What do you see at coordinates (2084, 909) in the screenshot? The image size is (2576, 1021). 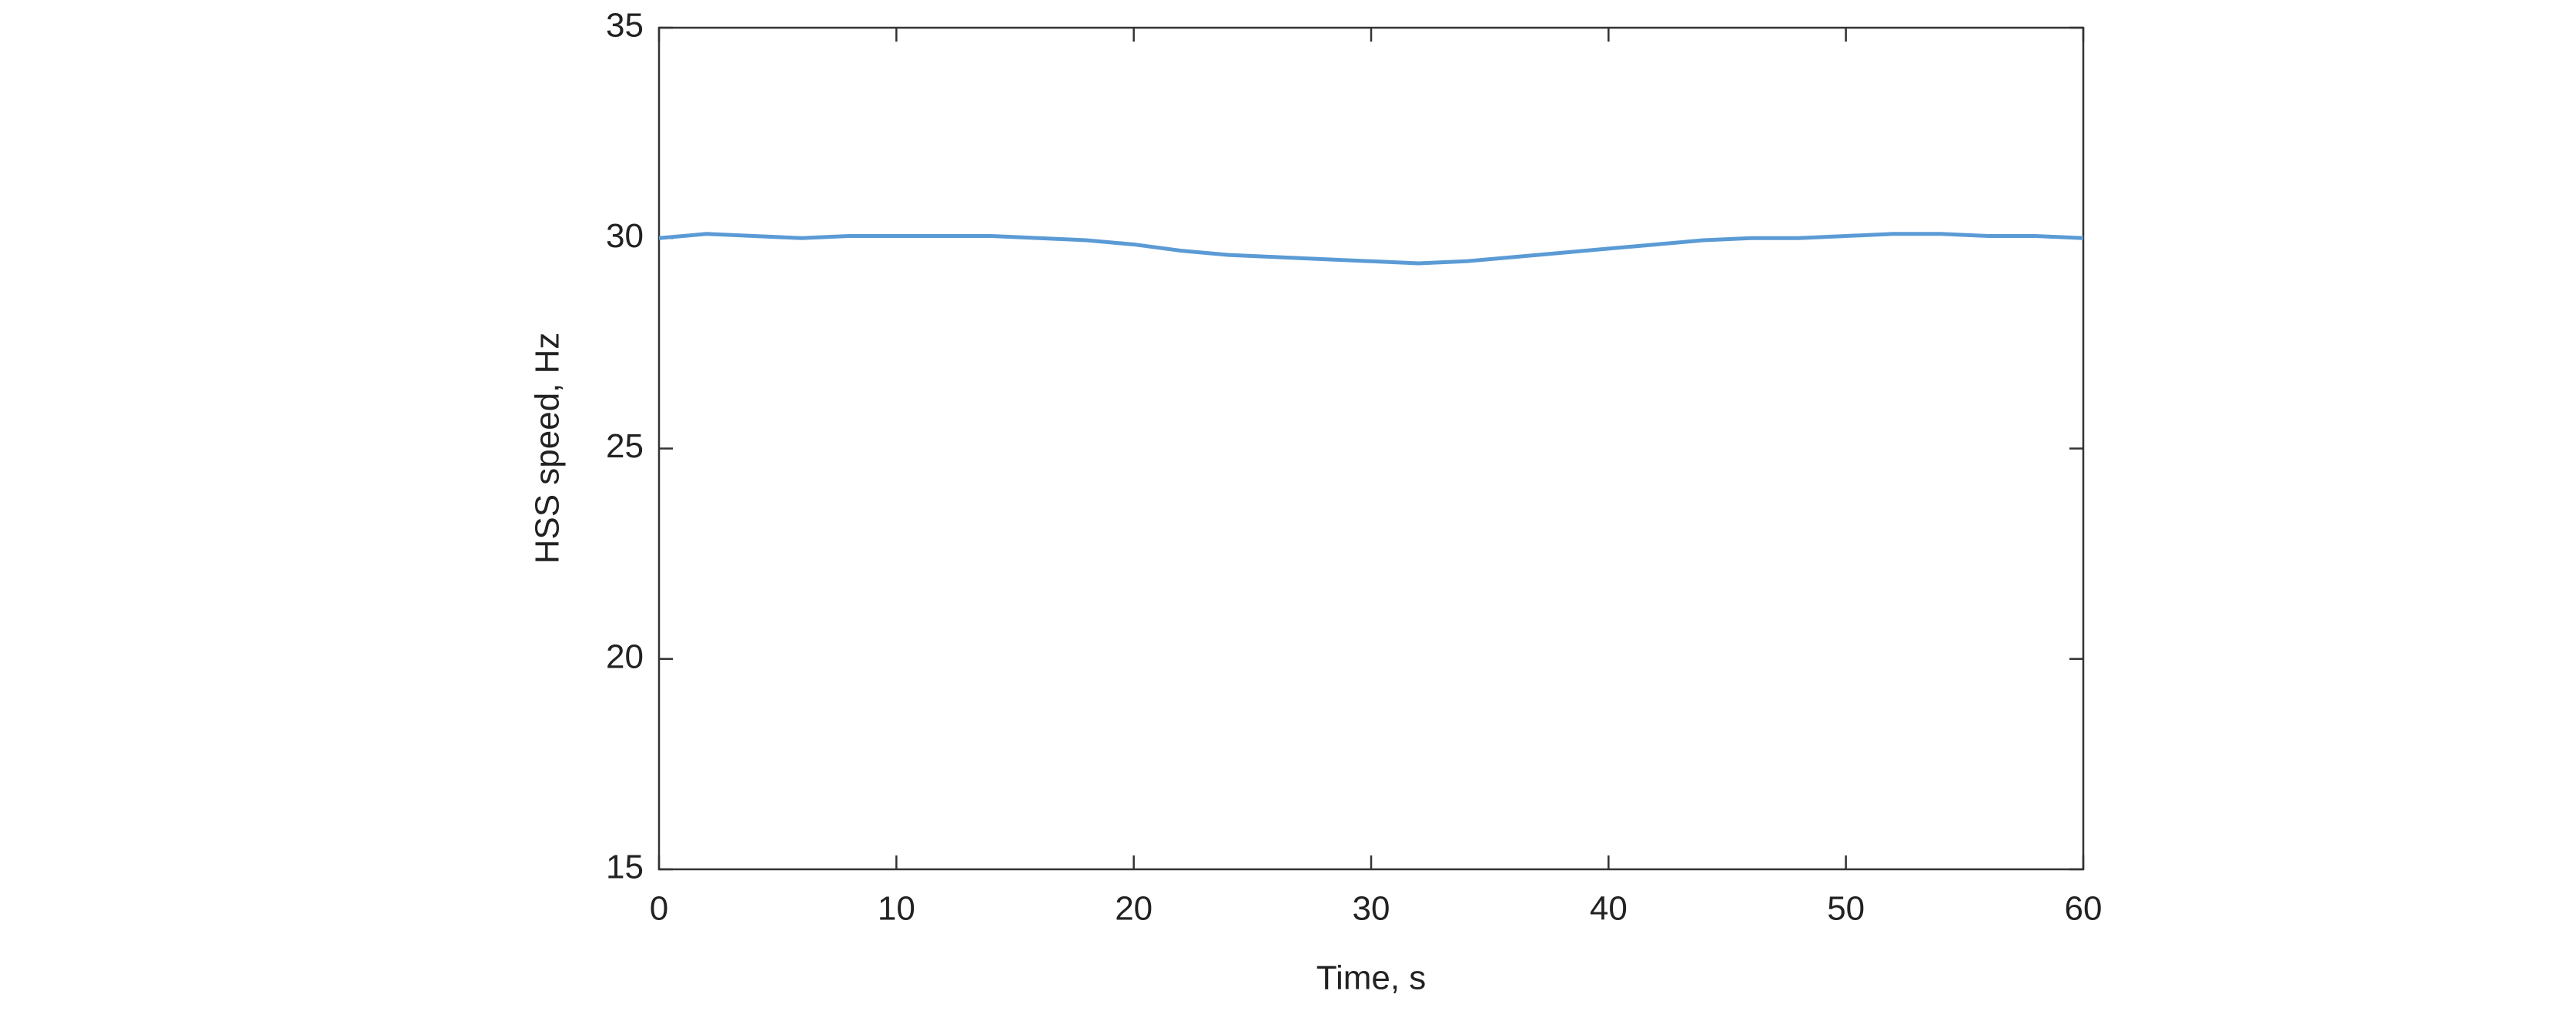 I see `x-tick-label: 60` at bounding box center [2084, 909].